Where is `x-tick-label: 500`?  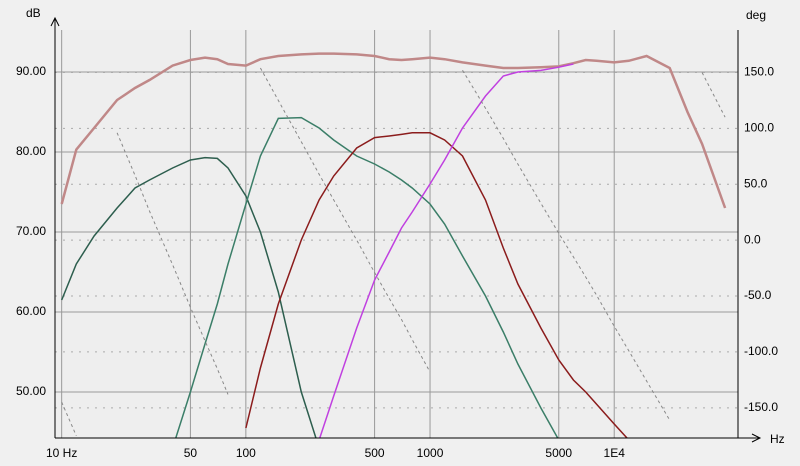
x-tick-label: 500 is located at coordinates (375, 453).